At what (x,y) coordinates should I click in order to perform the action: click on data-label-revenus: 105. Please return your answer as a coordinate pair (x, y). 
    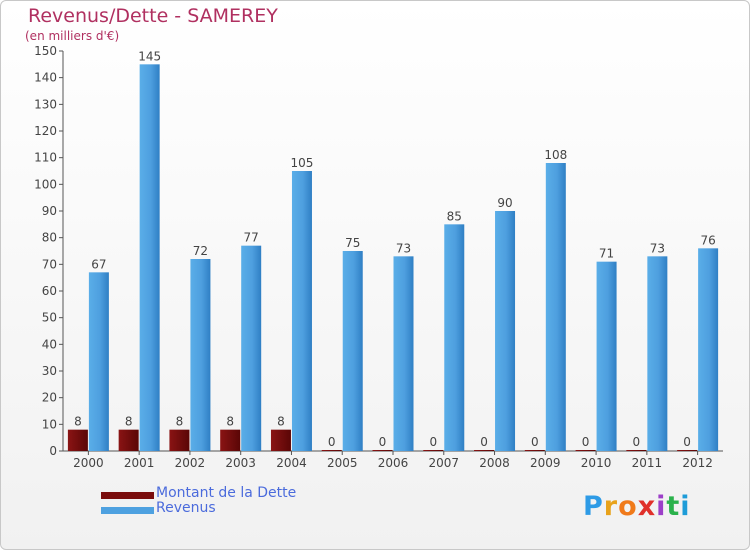
    Looking at the image, I should click on (302, 163).